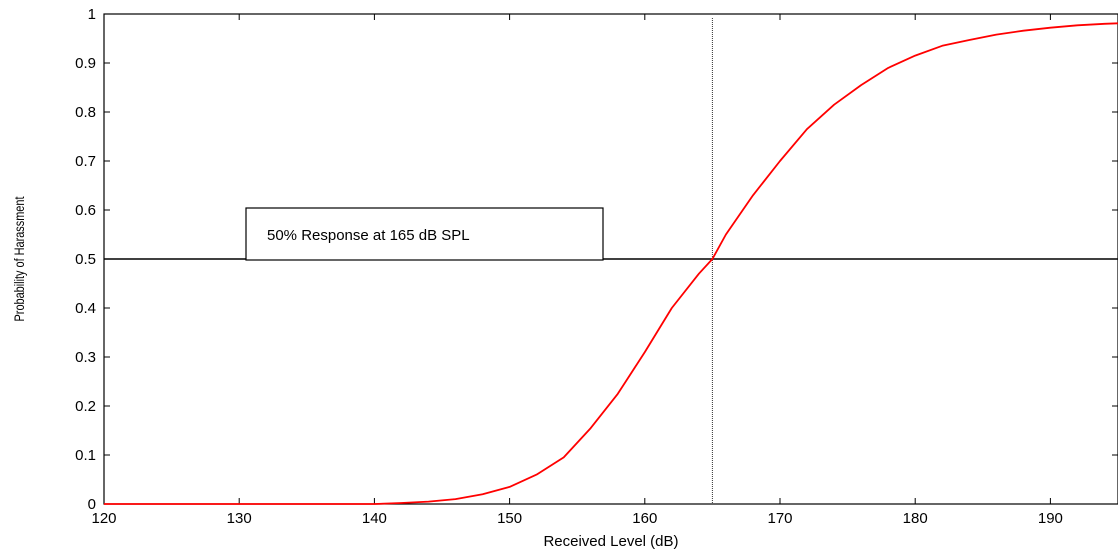 This screenshot has height=552, width=1118. I want to click on x-tick-label: 170, so click(779, 518).